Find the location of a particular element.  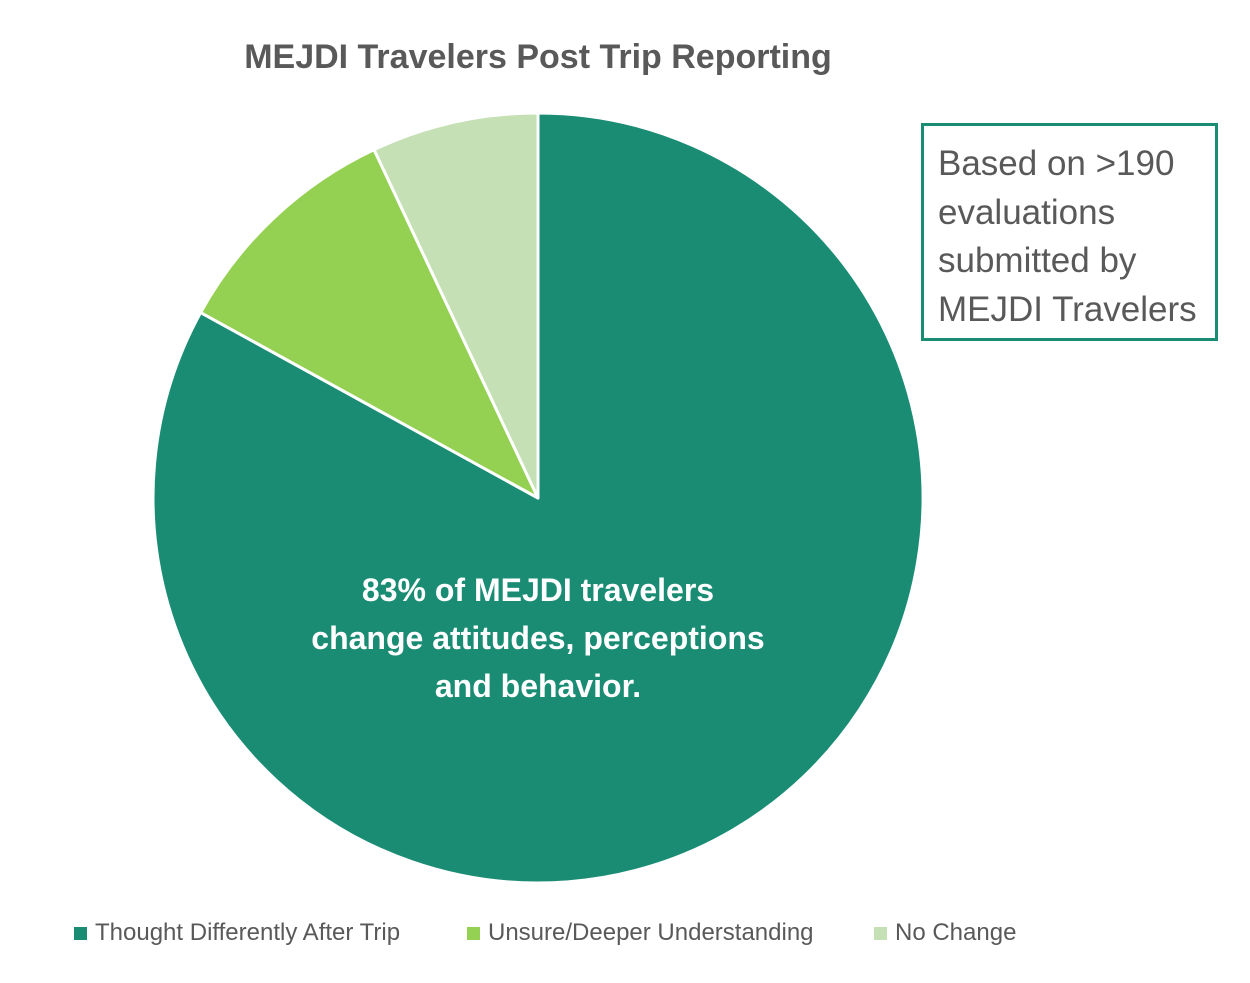

legend-item-thought-differently: Thought Differently After Trip is located at coordinates (237, 933).